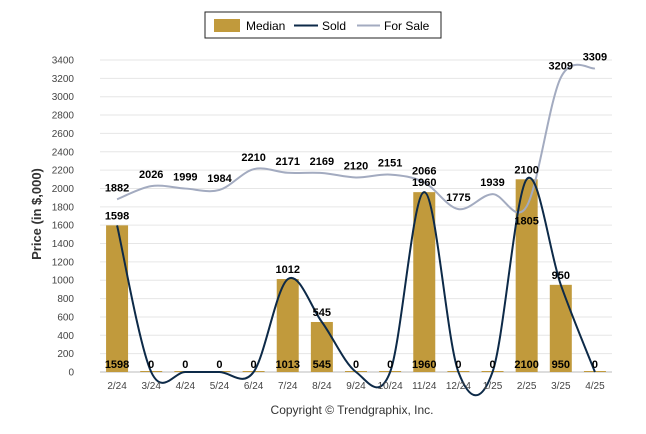 The width and height of the screenshot is (646, 434). Describe the element at coordinates (36, 214) in the screenshot. I see `y-axis-label: Price (in $,000)` at that location.